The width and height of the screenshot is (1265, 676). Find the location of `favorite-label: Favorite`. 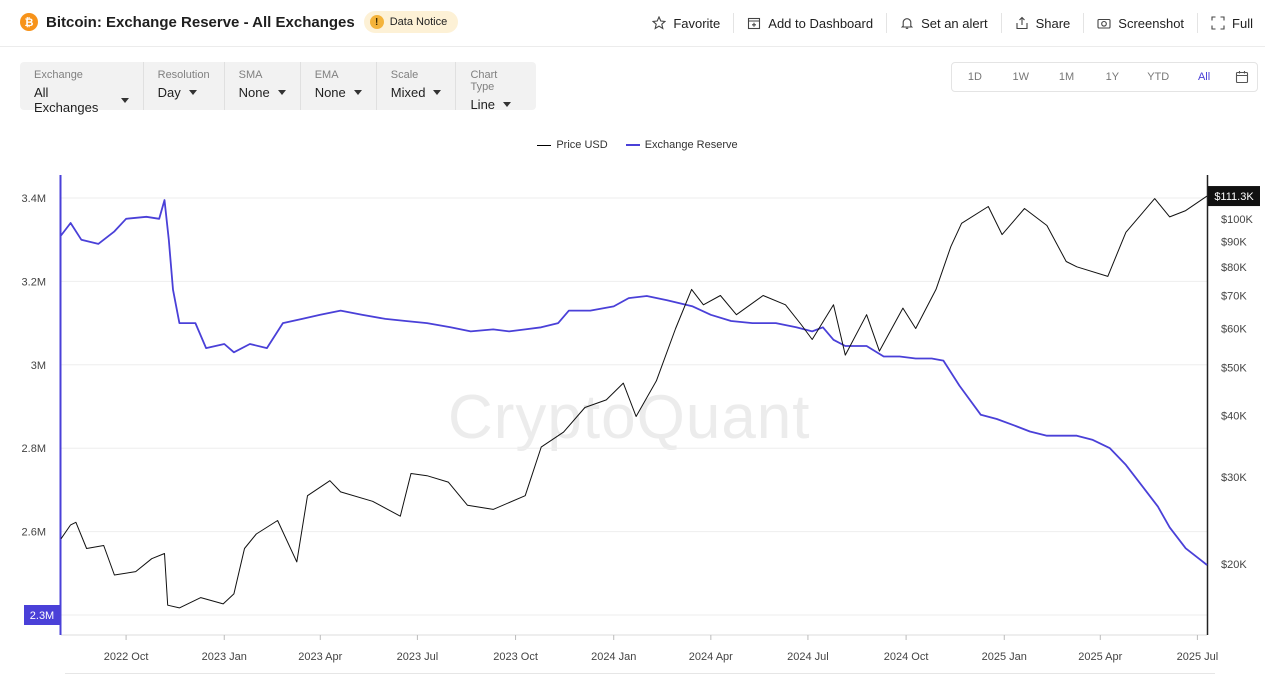

favorite-label: Favorite is located at coordinates (697, 23).